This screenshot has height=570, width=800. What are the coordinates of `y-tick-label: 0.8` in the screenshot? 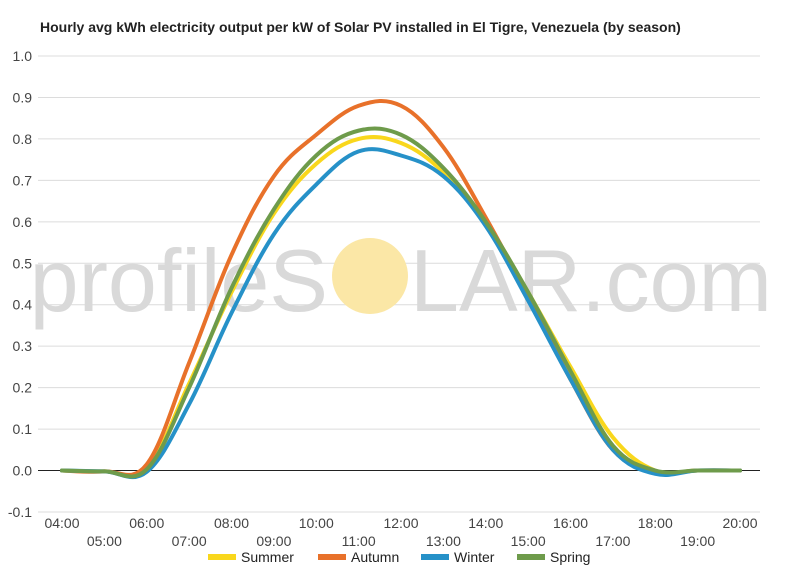 It's located at (23, 139).